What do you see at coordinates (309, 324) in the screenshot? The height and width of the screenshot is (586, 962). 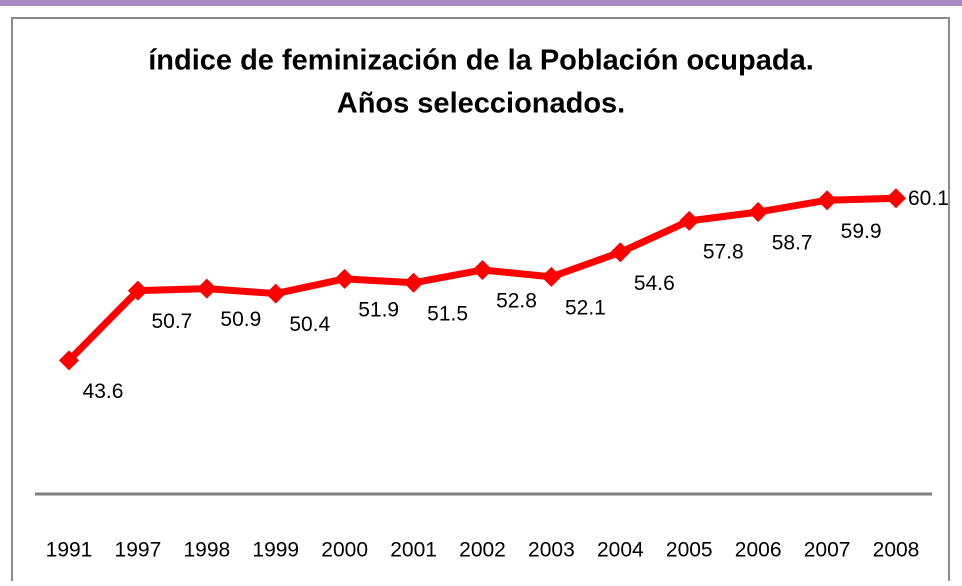 I see `data-label: 50.4` at bounding box center [309, 324].